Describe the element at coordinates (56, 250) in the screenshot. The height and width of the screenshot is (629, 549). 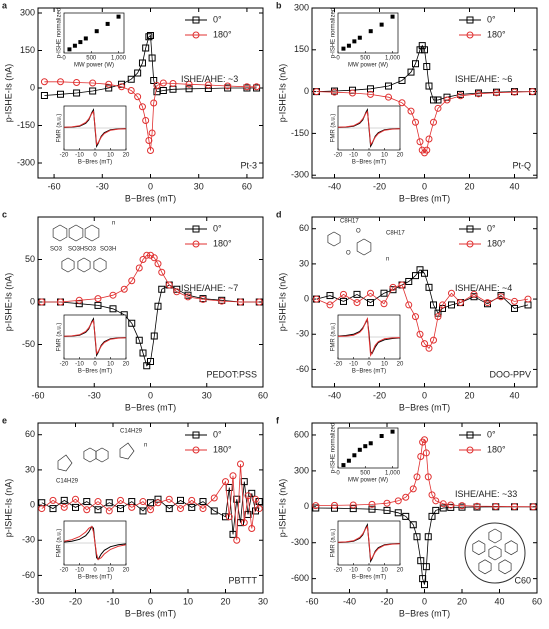
I see `structure-label: SO3` at that location.